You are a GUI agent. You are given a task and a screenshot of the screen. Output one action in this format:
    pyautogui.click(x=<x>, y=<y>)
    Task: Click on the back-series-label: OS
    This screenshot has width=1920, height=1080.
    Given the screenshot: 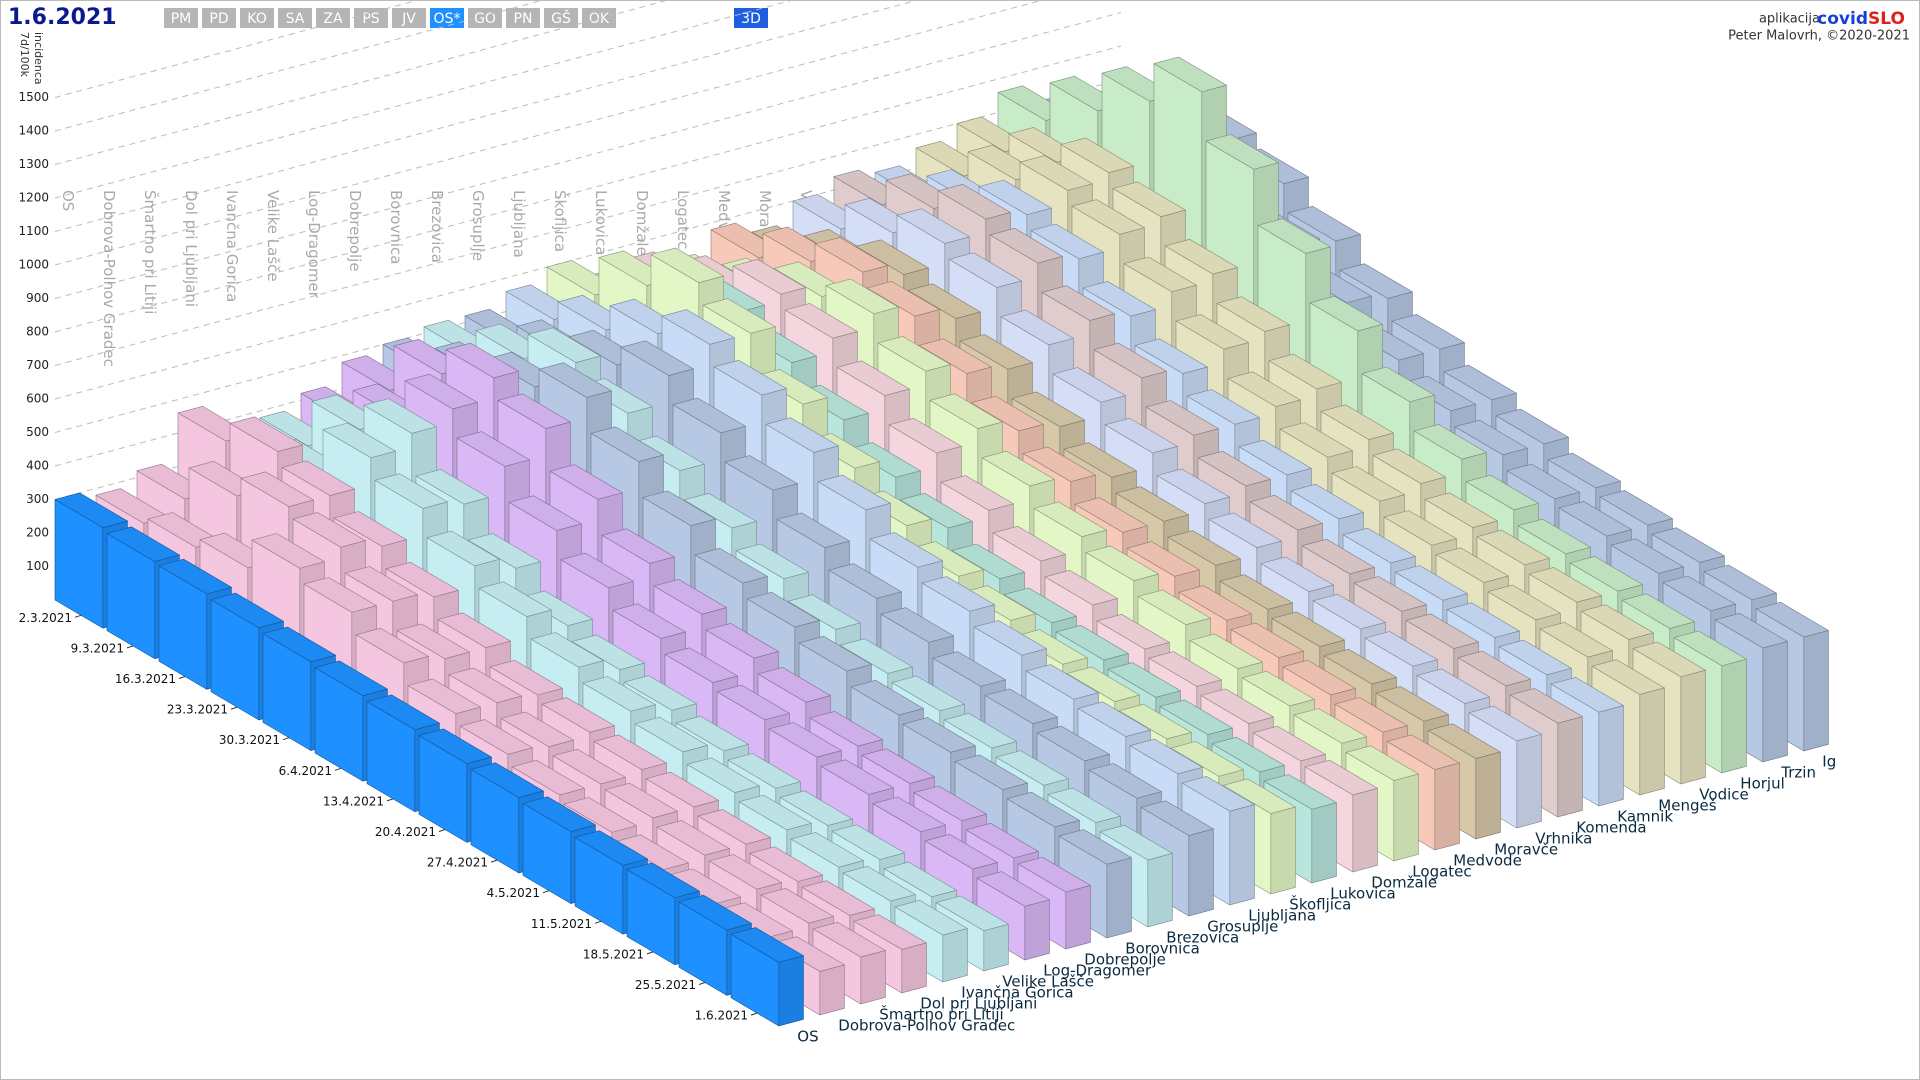 What is the action you would take?
    pyautogui.click(x=68, y=200)
    